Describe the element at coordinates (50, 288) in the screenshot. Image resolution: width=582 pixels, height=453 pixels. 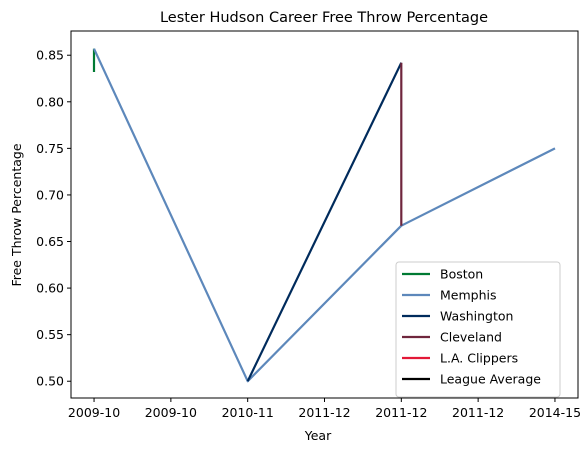
I see `y-tick-label: 0.60` at that location.